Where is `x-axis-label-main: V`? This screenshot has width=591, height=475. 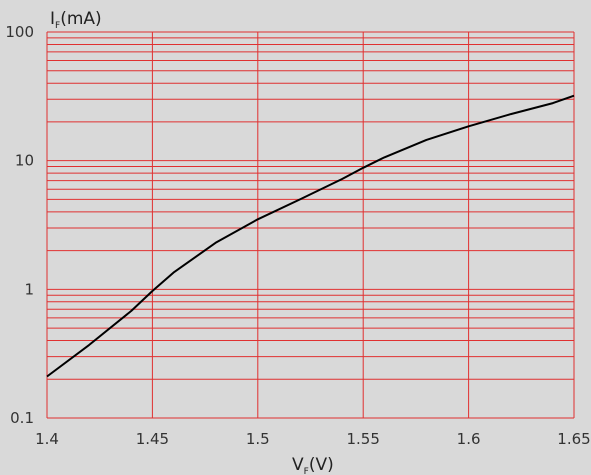
x-axis-label-main: V is located at coordinates (298, 465).